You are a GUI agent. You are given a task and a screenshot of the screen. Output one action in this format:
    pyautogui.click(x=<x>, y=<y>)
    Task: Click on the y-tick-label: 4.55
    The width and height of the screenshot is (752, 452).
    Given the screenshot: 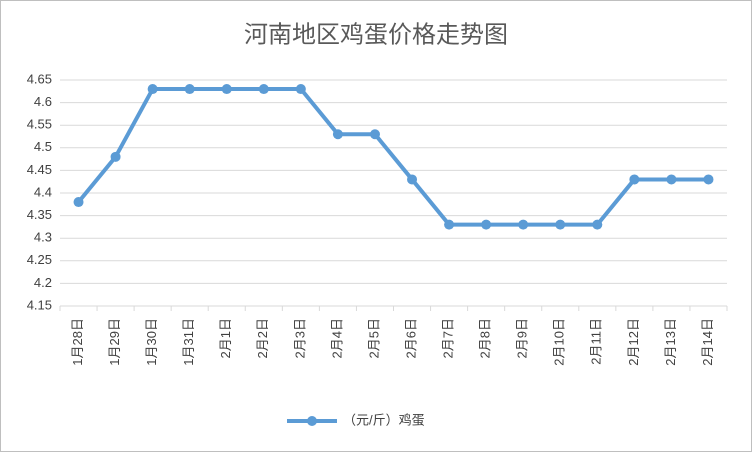 What is the action you would take?
    pyautogui.click(x=39, y=124)
    